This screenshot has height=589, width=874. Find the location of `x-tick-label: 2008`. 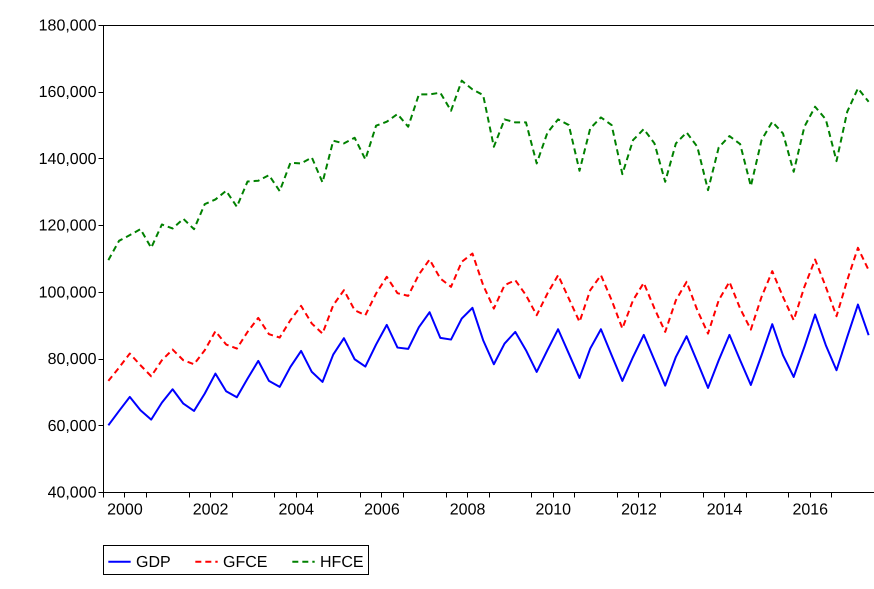

x-tick-label: 2008 is located at coordinates (468, 510).